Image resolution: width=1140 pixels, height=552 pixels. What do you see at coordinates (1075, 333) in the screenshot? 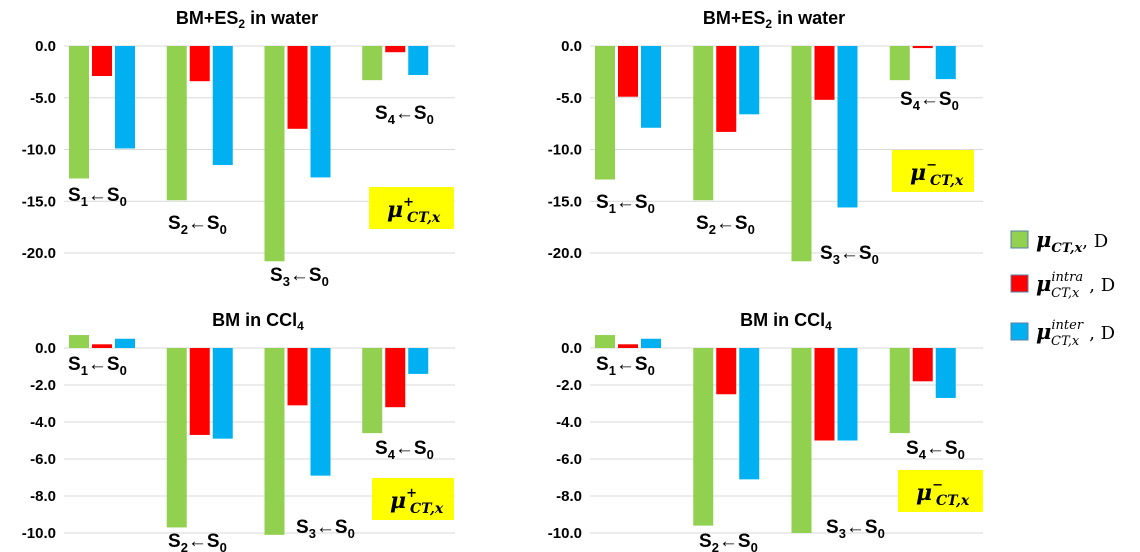
I see `legend-label-inter: μinter CT,x, D` at bounding box center [1075, 333].